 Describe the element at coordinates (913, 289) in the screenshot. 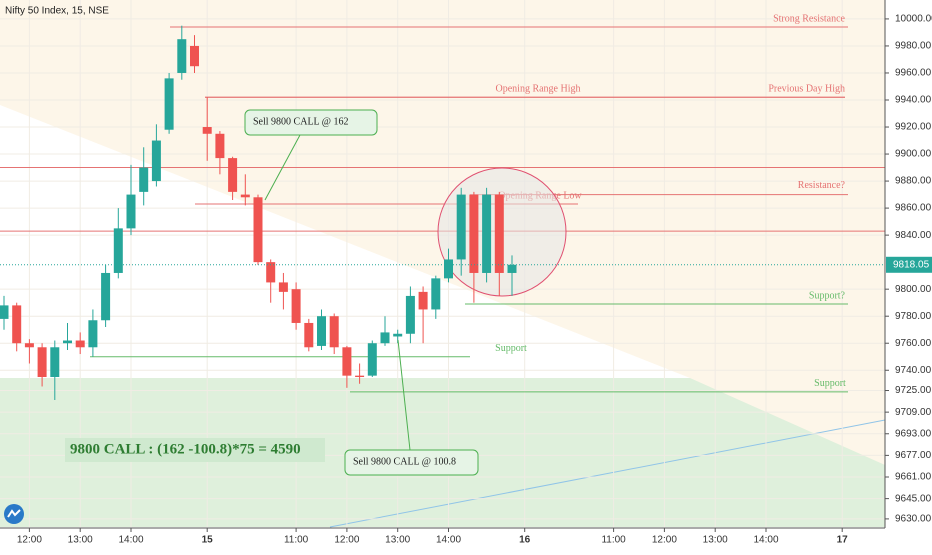

I see `y-tick-label: 9800.00` at that location.